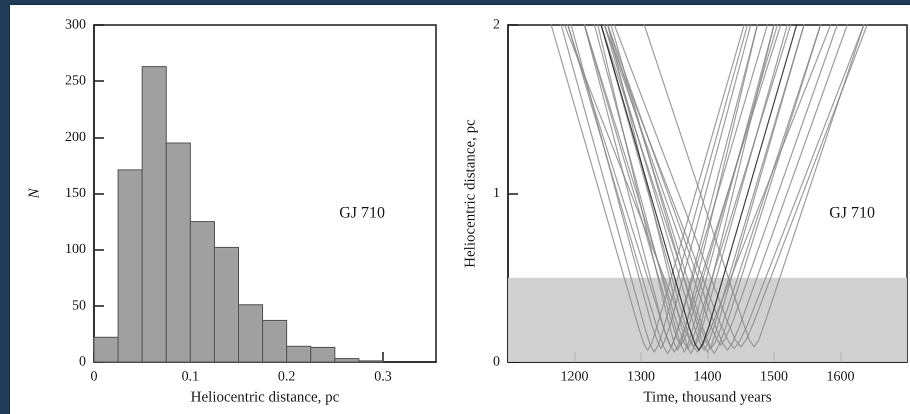  I want to click on x-tick-label: 1400, so click(708, 377).